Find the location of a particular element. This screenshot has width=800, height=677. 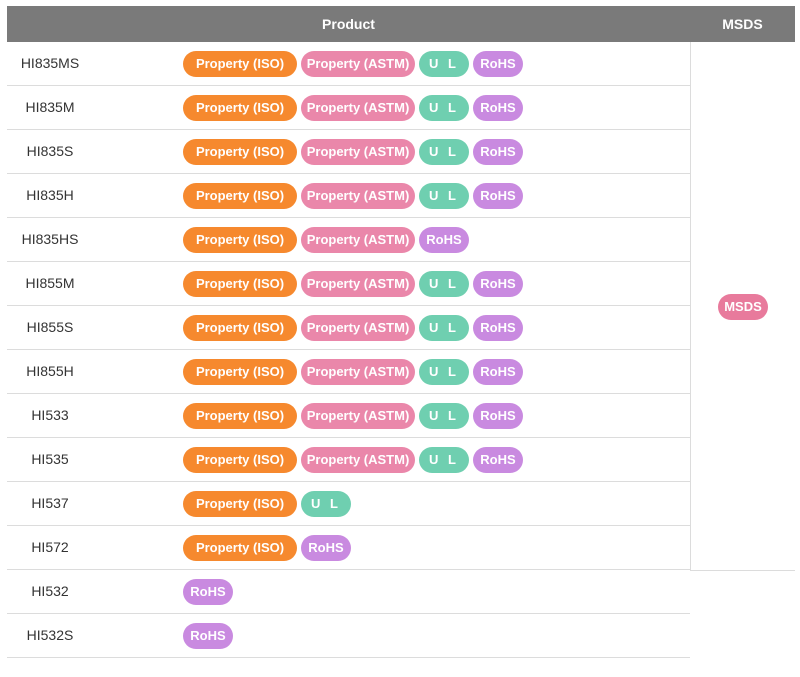

table-row: HI572 Property (ISO) RoHS is located at coordinates (348, 548).